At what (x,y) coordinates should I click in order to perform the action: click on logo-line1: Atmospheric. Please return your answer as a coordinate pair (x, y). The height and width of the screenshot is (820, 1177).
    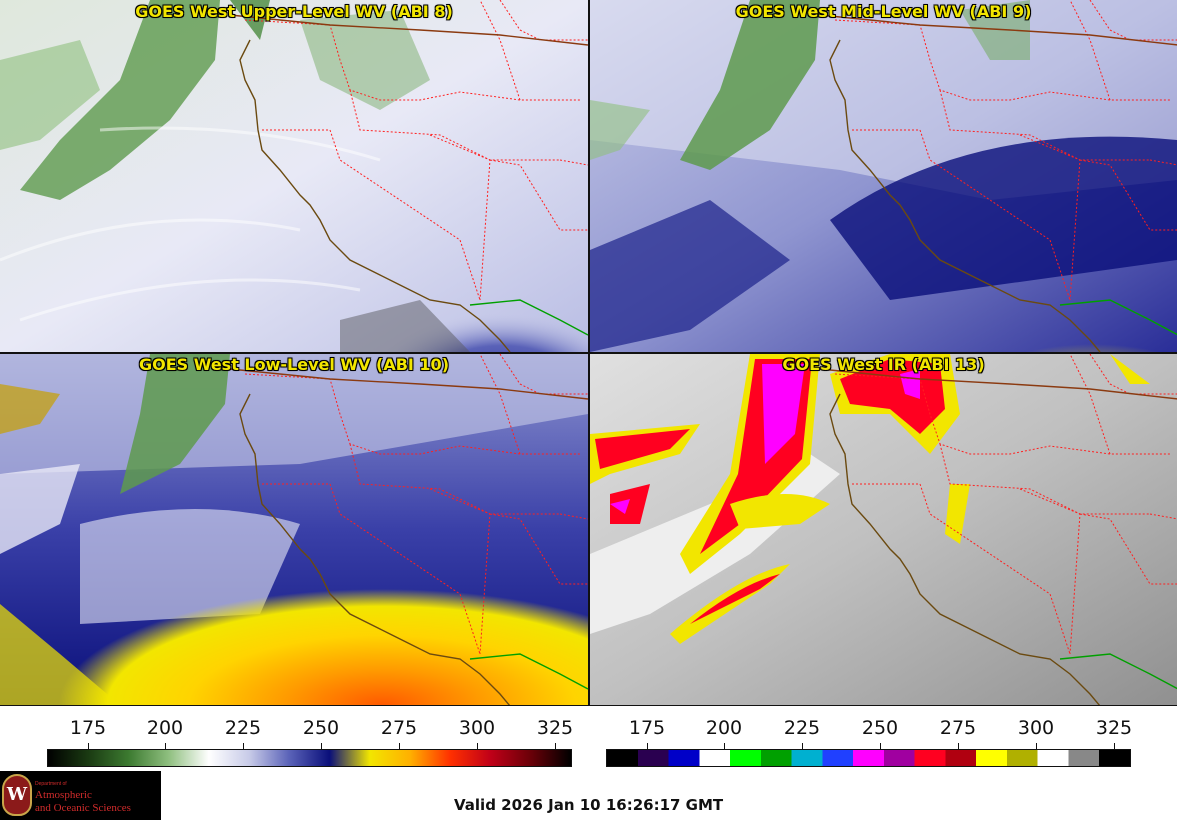
    Looking at the image, I should click on (63, 795).